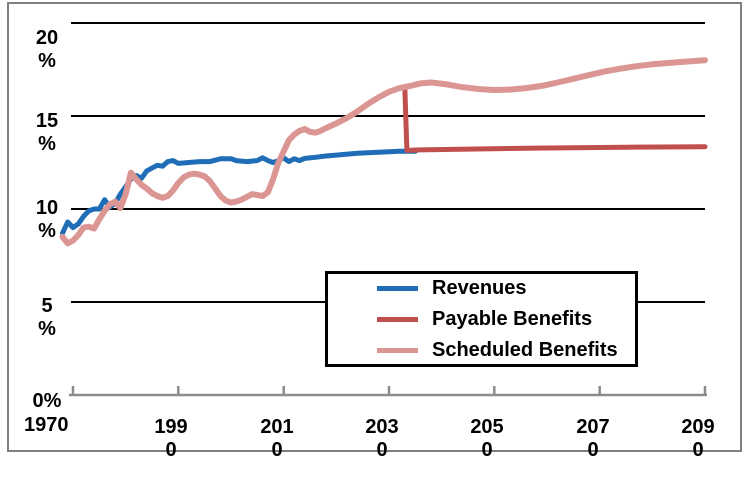 The width and height of the screenshot is (750, 482). What do you see at coordinates (397, 288) in the screenshot?
I see `revenues-line-swatch` at bounding box center [397, 288].